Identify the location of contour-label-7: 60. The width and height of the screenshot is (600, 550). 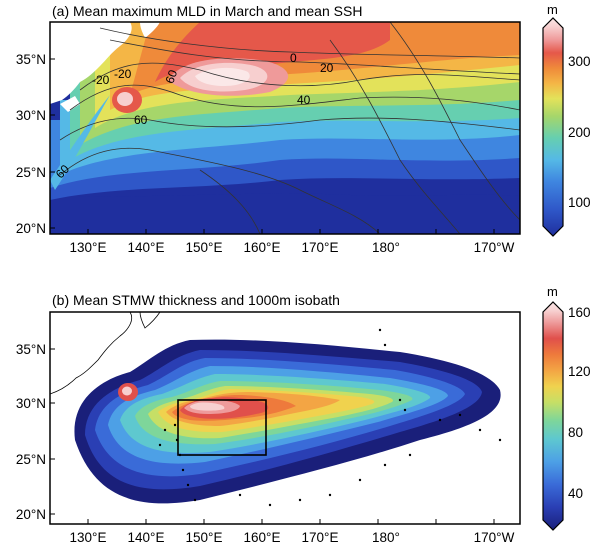
(141, 120).